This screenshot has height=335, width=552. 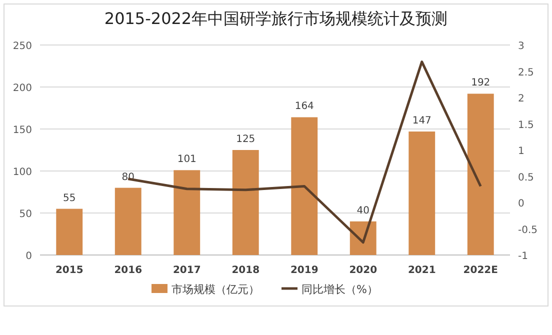 What do you see at coordinates (304, 270) in the screenshot?
I see `x-tick-label: 2019` at bounding box center [304, 270].